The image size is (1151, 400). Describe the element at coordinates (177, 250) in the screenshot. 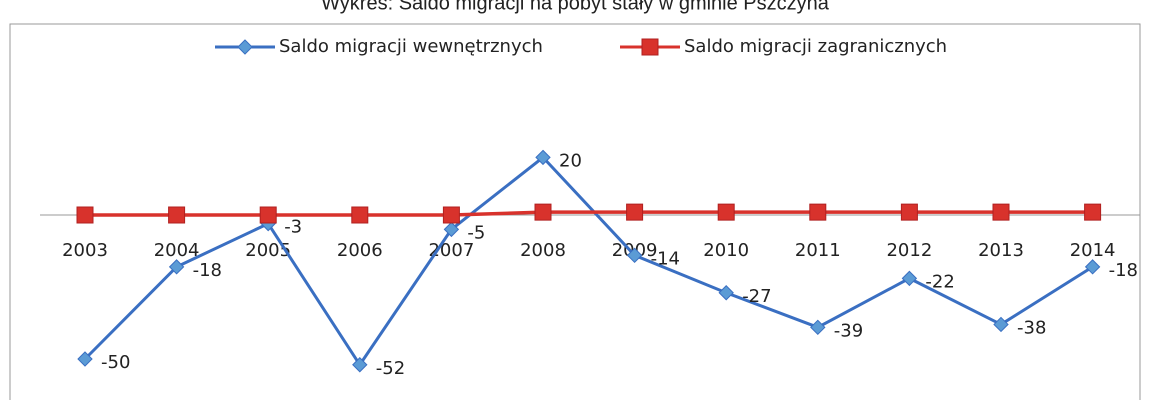

I see `x-tick-label: 2004` at that location.